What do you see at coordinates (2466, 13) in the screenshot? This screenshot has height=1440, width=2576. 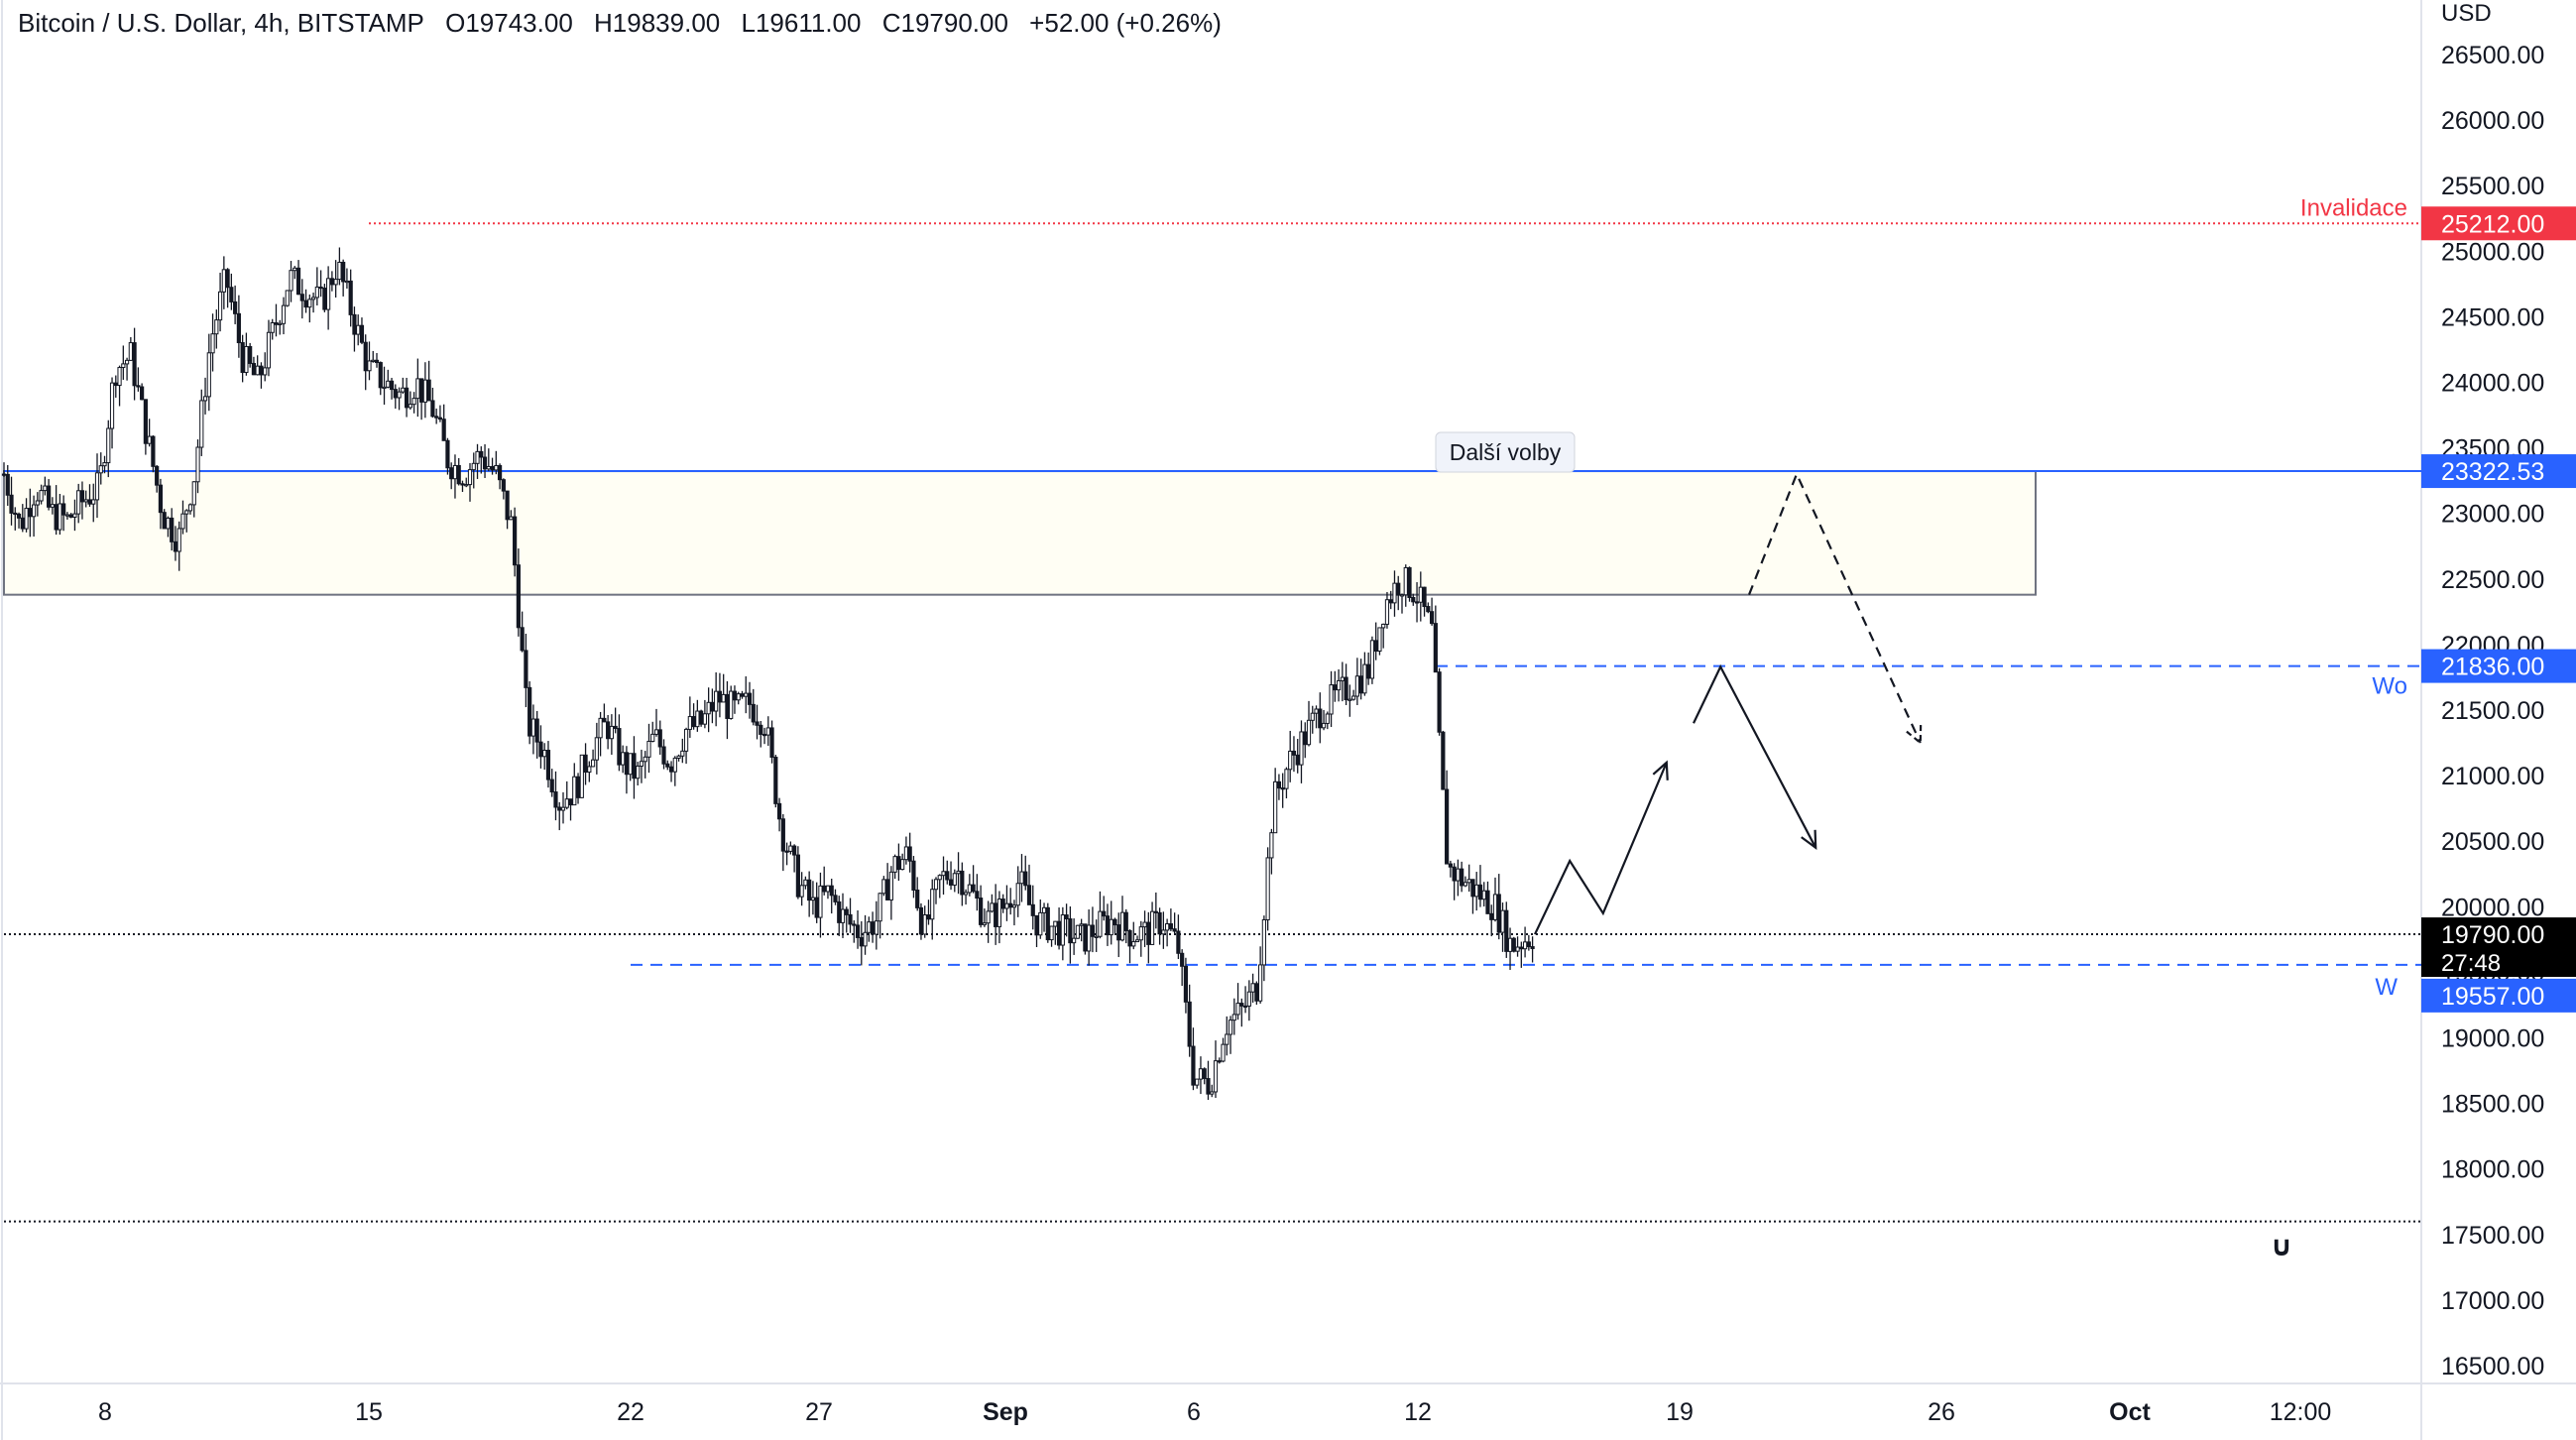 I see `price-scale-currency: USD` at bounding box center [2466, 13].